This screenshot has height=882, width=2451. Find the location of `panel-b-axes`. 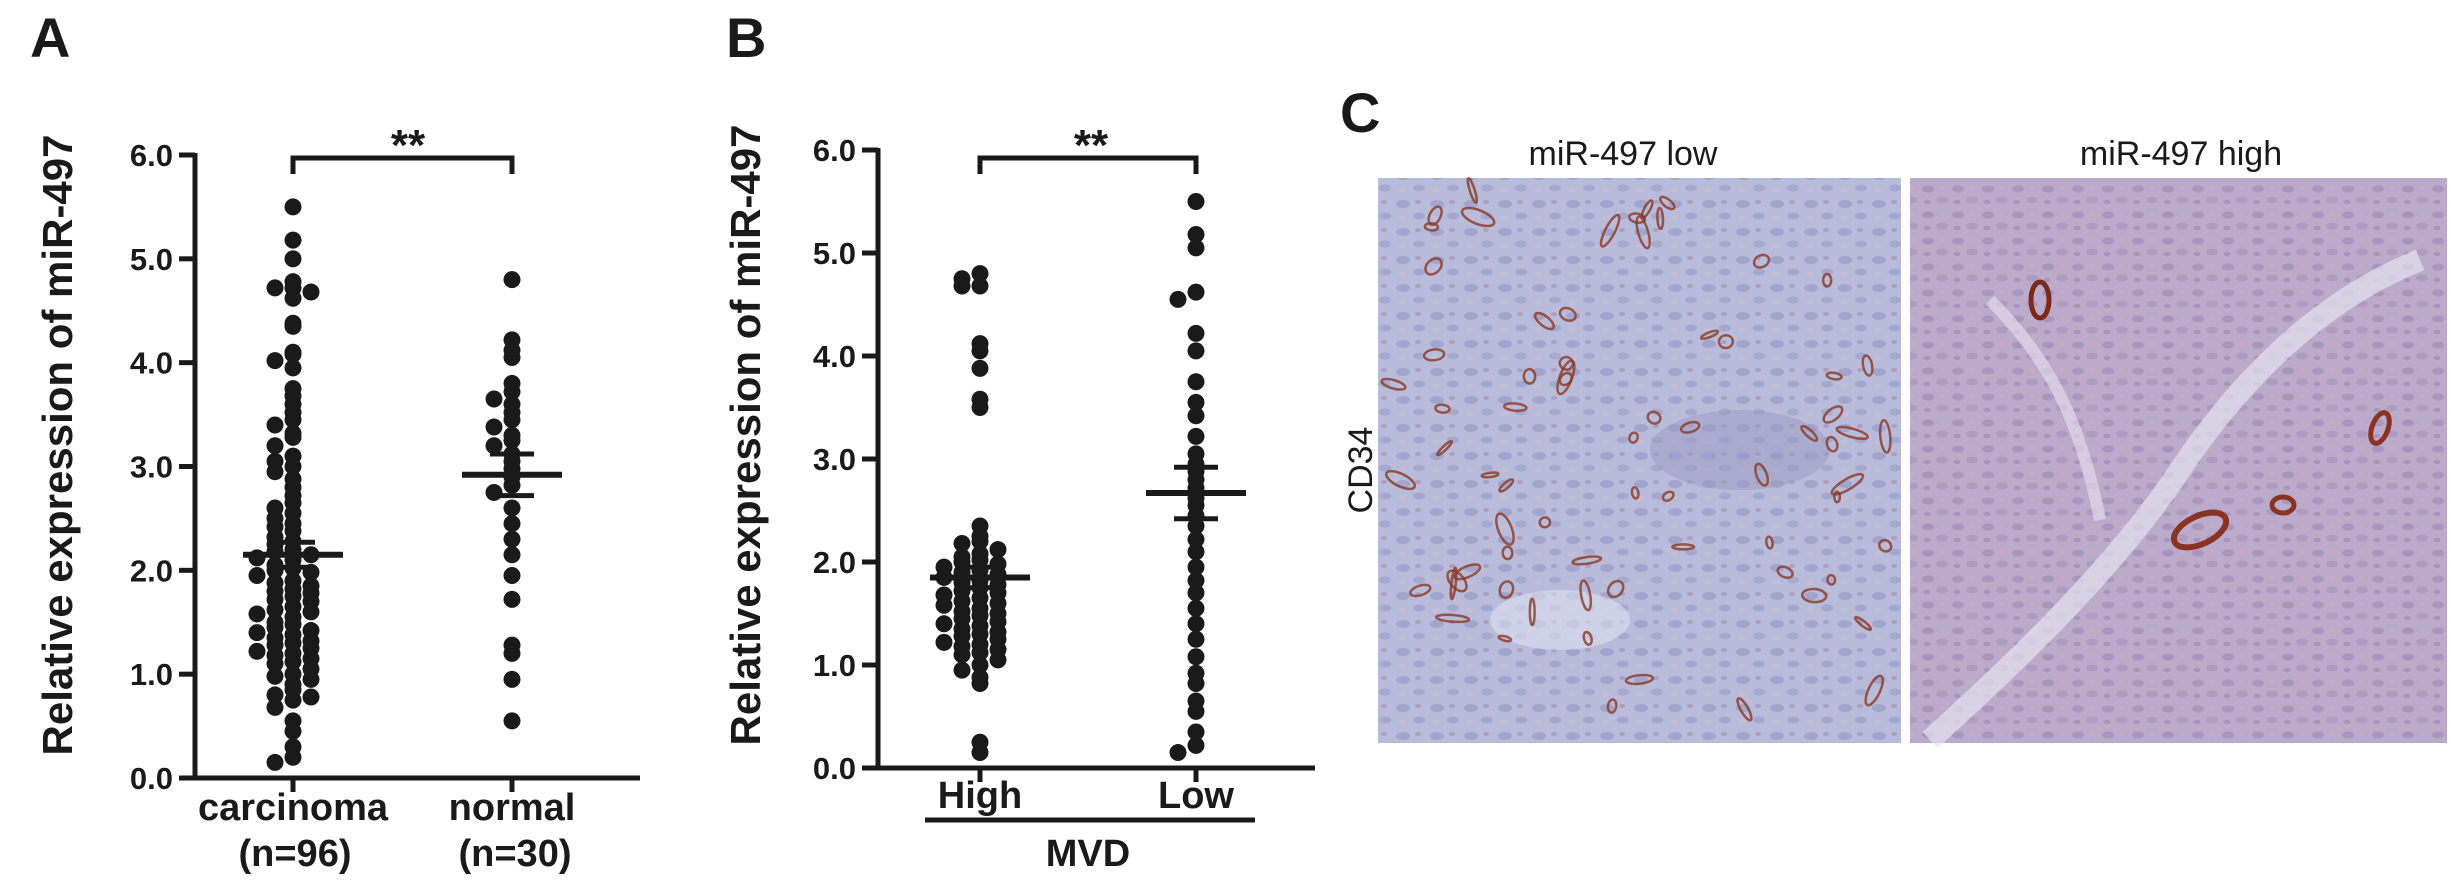

panel-b-axes is located at coordinates (1095, 465).